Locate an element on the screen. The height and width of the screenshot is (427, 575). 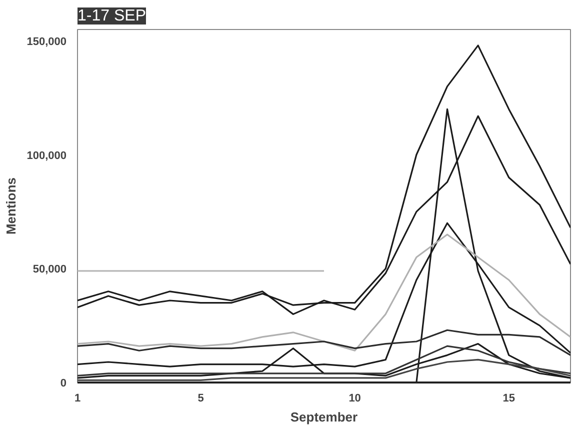
chart-title: 1-17 SEP is located at coordinates (112, 16).